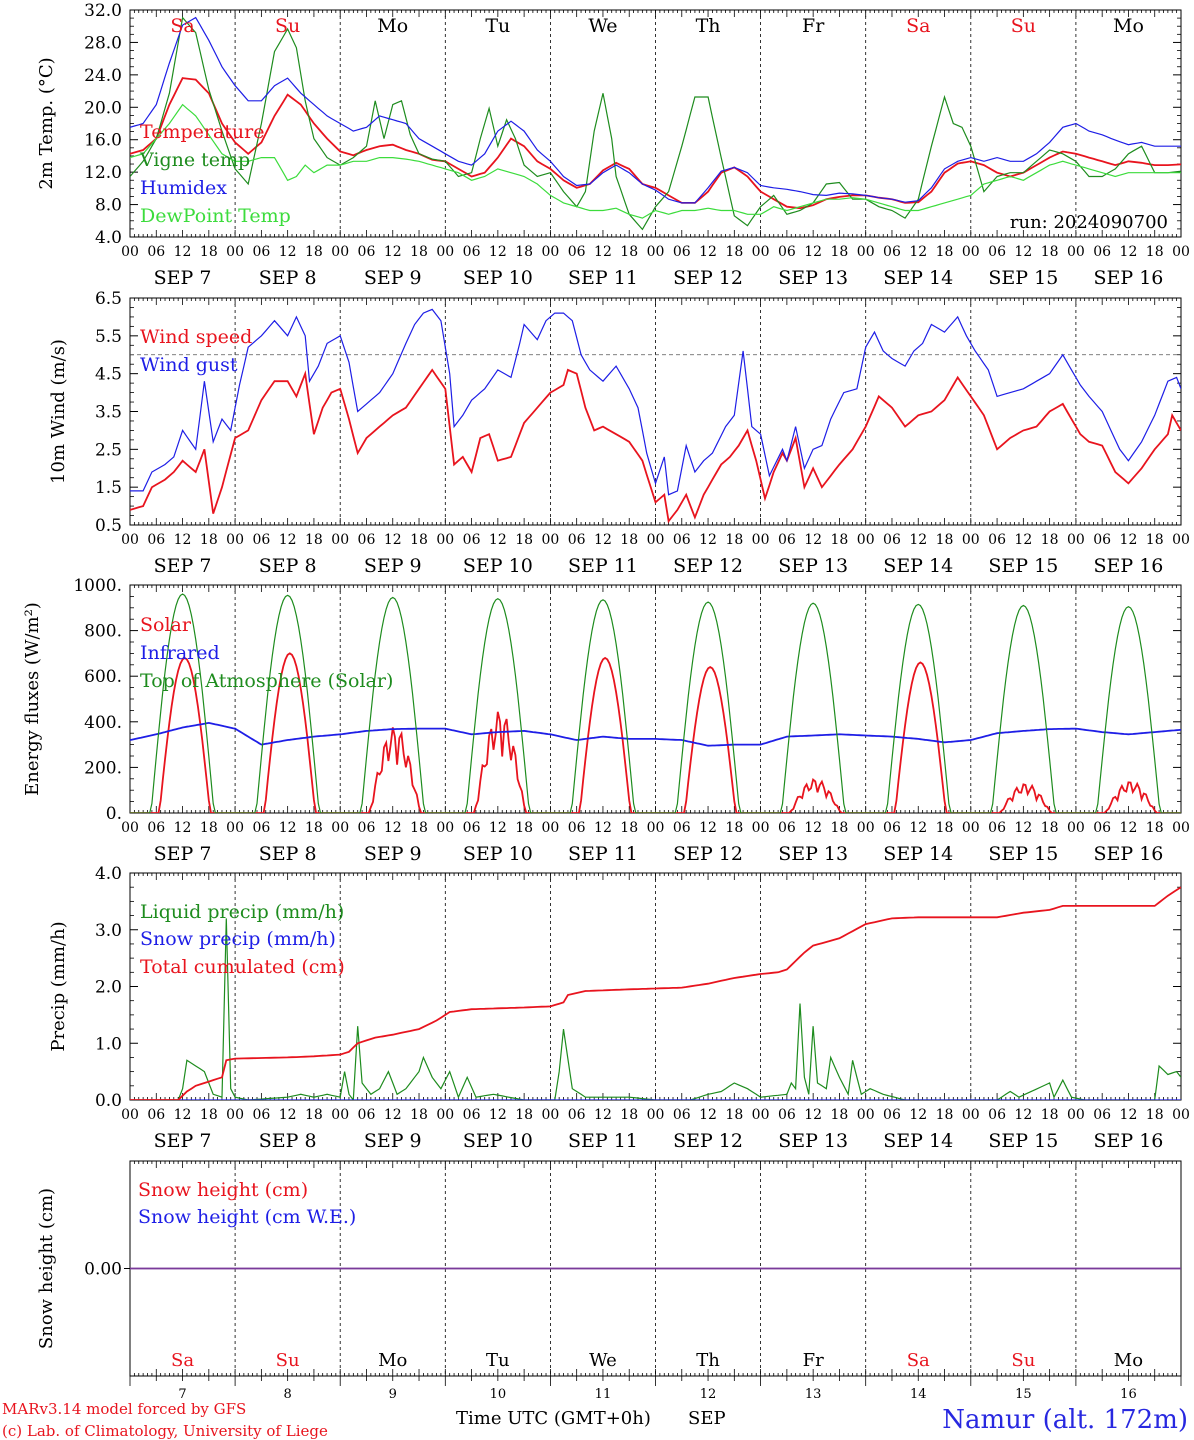  What do you see at coordinates (603, 1360) in the screenshot?
I see `day-name-bottom: We` at bounding box center [603, 1360].